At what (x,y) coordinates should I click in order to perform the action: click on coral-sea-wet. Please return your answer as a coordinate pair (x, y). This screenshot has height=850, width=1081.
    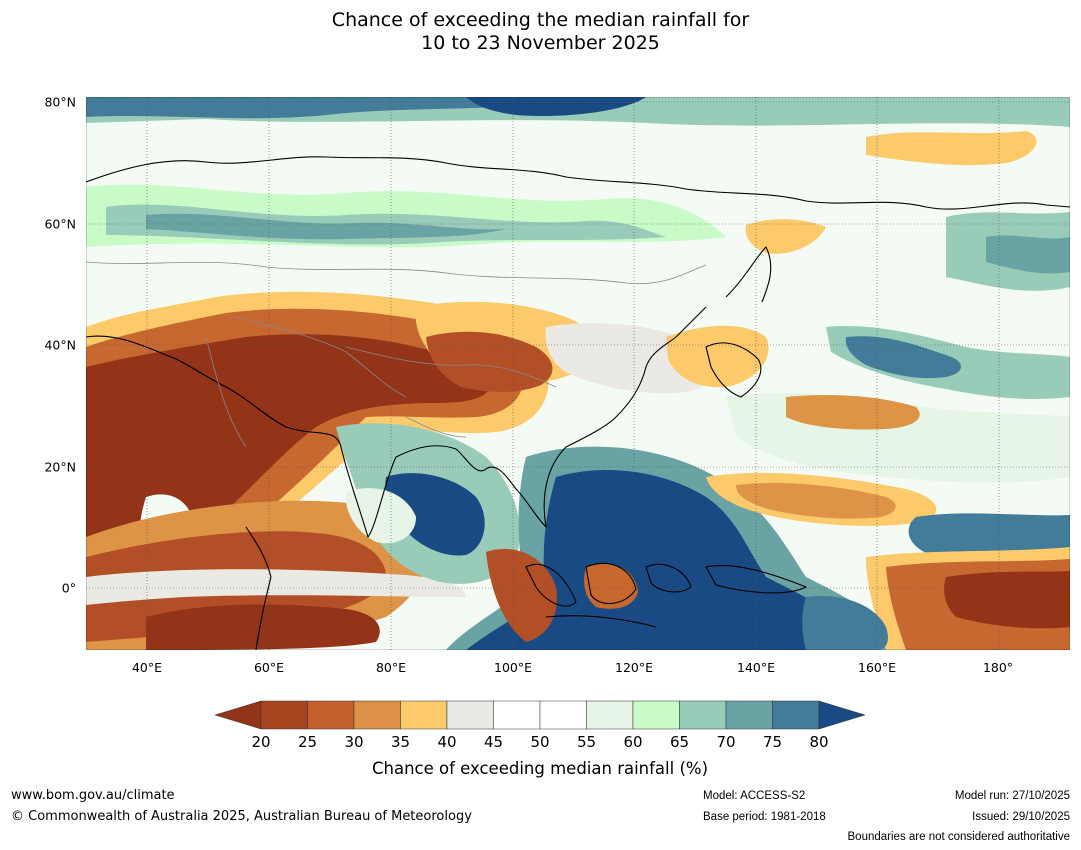
    Looking at the image, I should click on (845, 623).